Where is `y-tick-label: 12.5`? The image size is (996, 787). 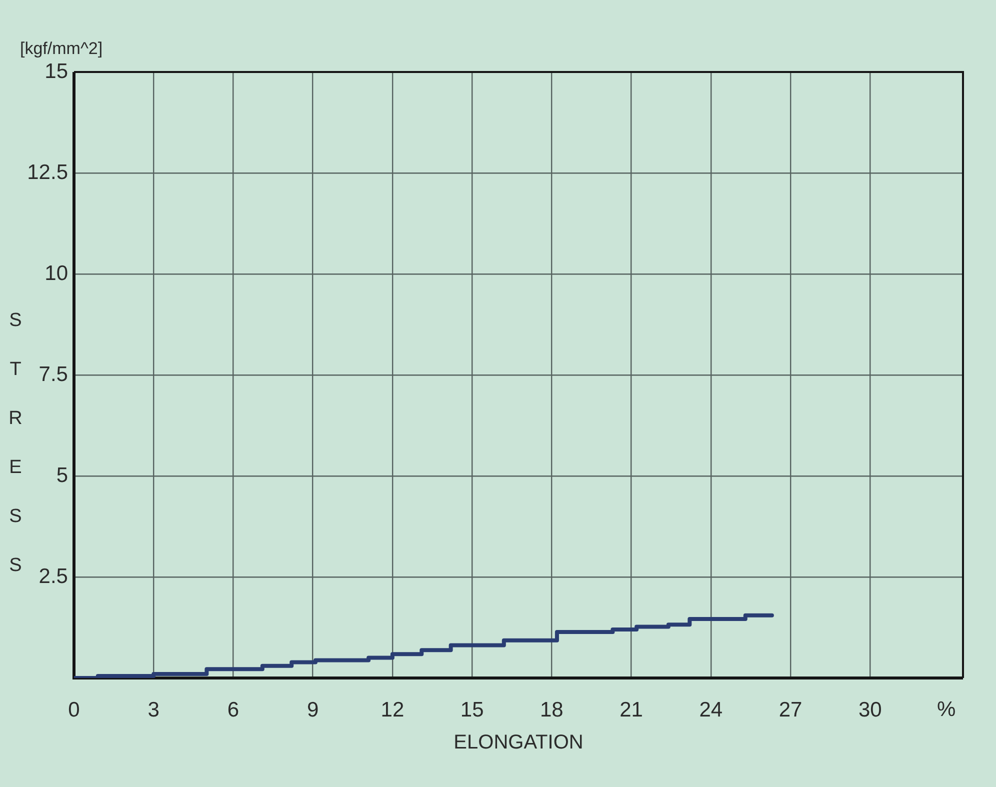 y-tick-label: 12.5 is located at coordinates (47, 172).